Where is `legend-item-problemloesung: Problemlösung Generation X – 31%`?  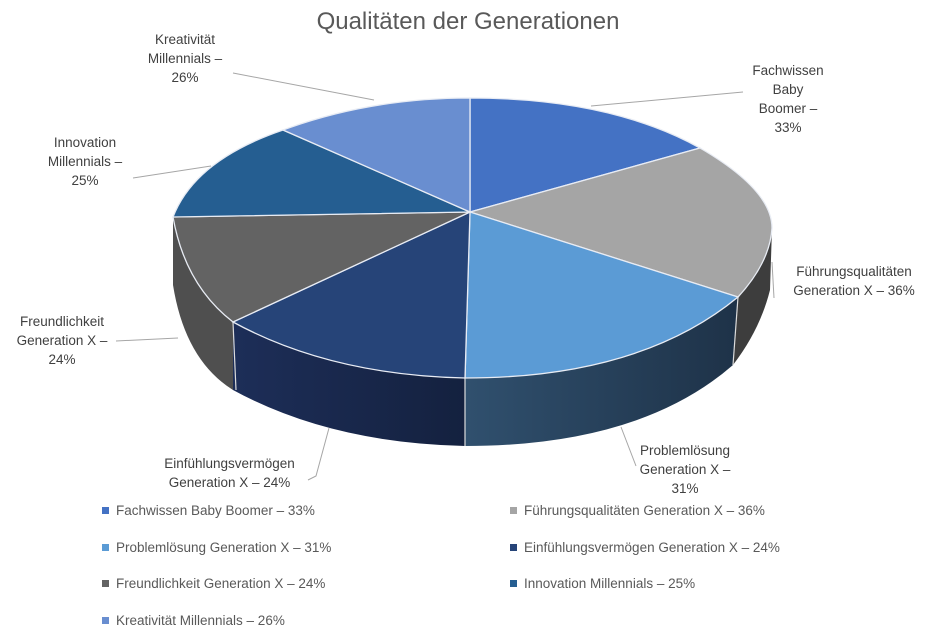 legend-item-problemloesung: Problemlösung Generation X – 31% is located at coordinates (216, 547).